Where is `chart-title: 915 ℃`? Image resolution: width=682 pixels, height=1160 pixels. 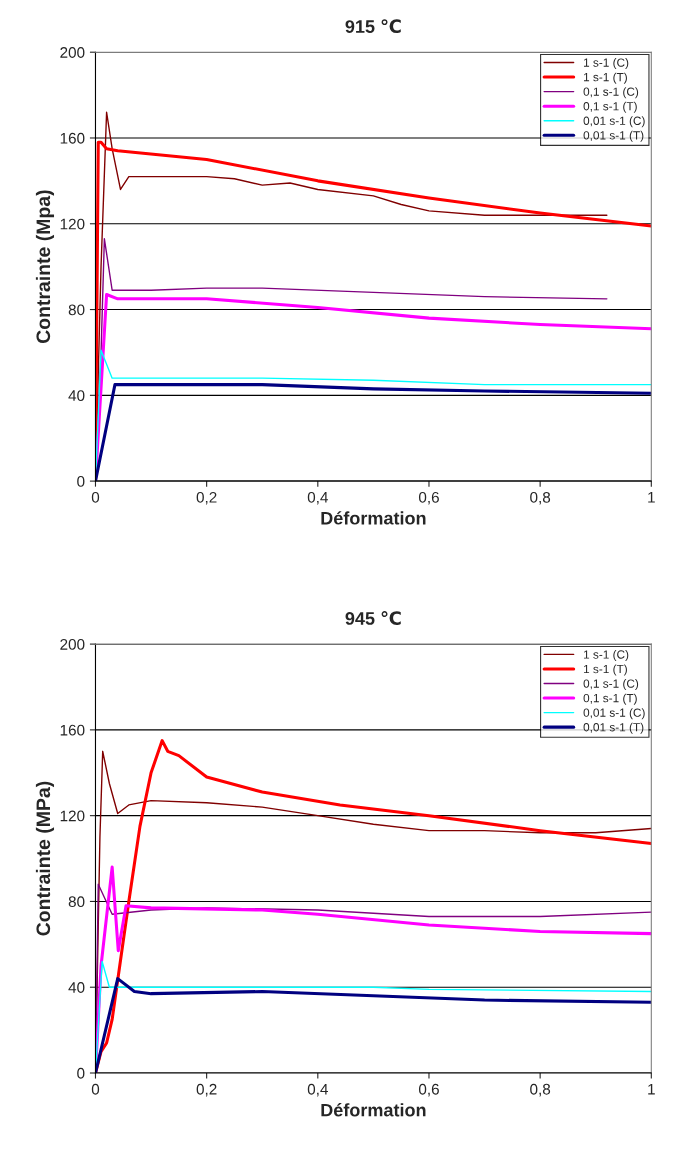 chart-title: 915 ℃ is located at coordinates (373, 26).